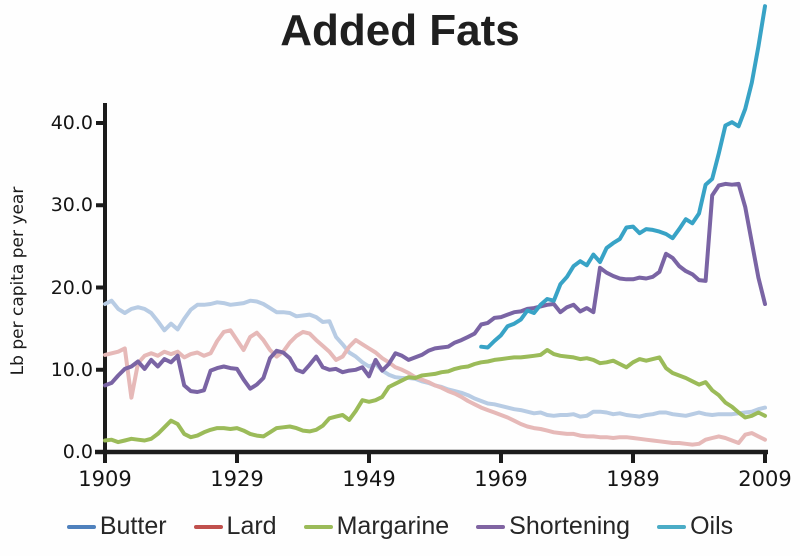  Describe the element at coordinates (133, 526) in the screenshot. I see `legend-label: Butter` at that location.